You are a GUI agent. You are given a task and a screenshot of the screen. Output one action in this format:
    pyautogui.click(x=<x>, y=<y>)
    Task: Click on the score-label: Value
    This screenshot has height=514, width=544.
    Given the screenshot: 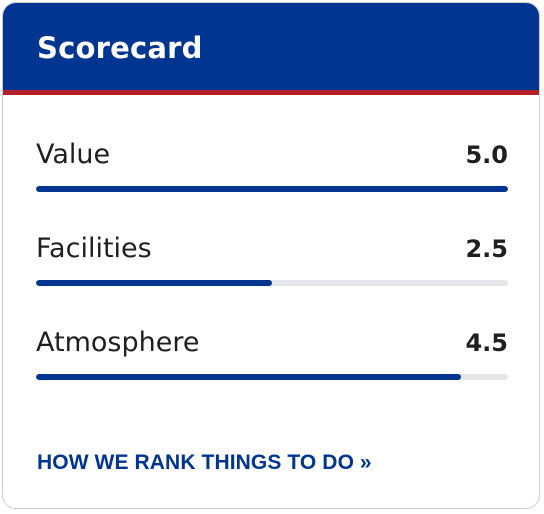 What is the action you would take?
    pyautogui.click(x=73, y=154)
    